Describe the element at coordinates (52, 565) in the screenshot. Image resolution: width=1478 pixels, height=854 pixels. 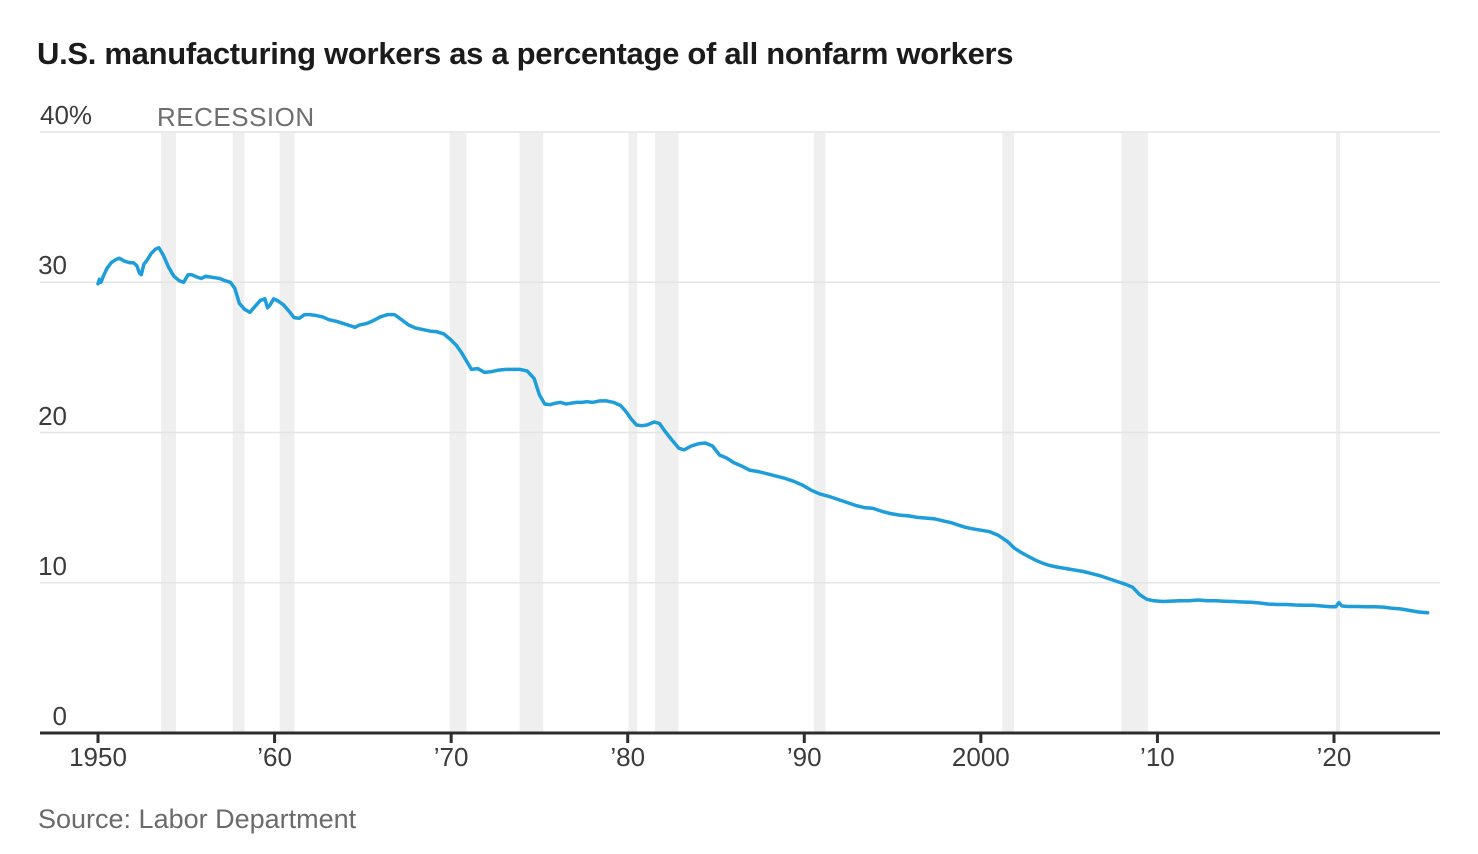
I see `y-tick-label-10: 10` at that location.